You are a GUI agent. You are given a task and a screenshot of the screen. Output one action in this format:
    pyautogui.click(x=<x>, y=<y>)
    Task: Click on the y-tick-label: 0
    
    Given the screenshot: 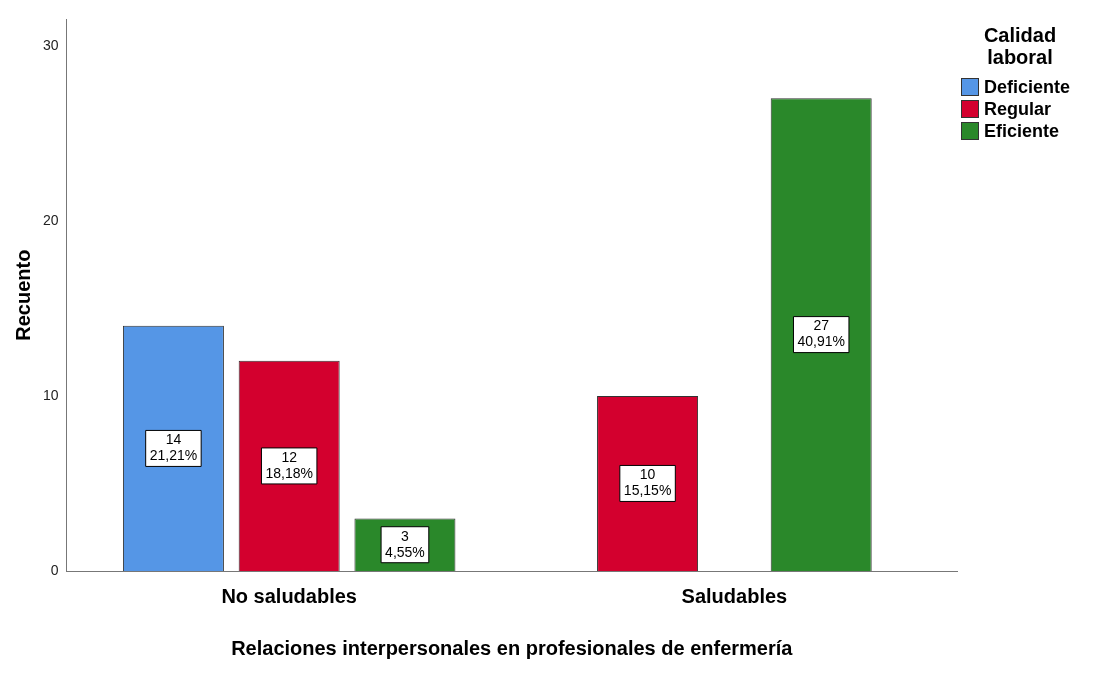 What is the action you would take?
    pyautogui.click(x=54, y=569)
    